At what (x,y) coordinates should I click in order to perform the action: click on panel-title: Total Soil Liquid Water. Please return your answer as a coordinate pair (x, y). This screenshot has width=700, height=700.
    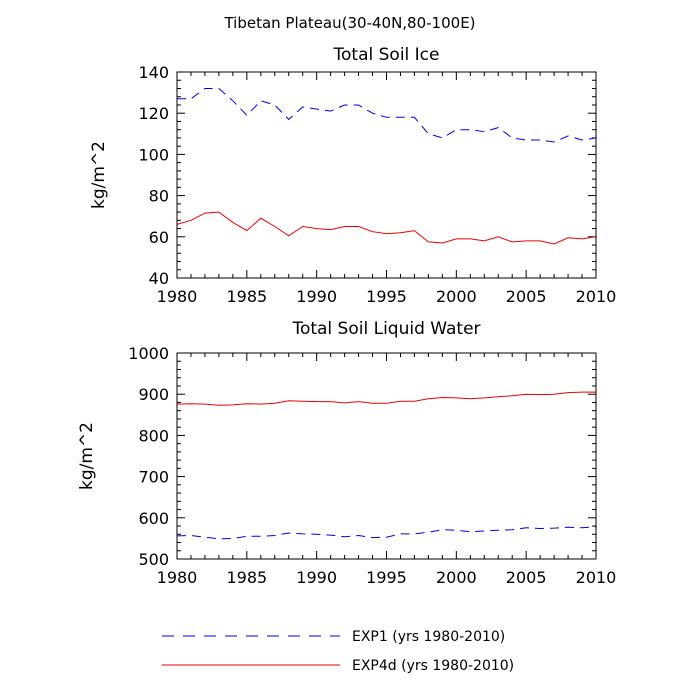
    Looking at the image, I should click on (385, 329).